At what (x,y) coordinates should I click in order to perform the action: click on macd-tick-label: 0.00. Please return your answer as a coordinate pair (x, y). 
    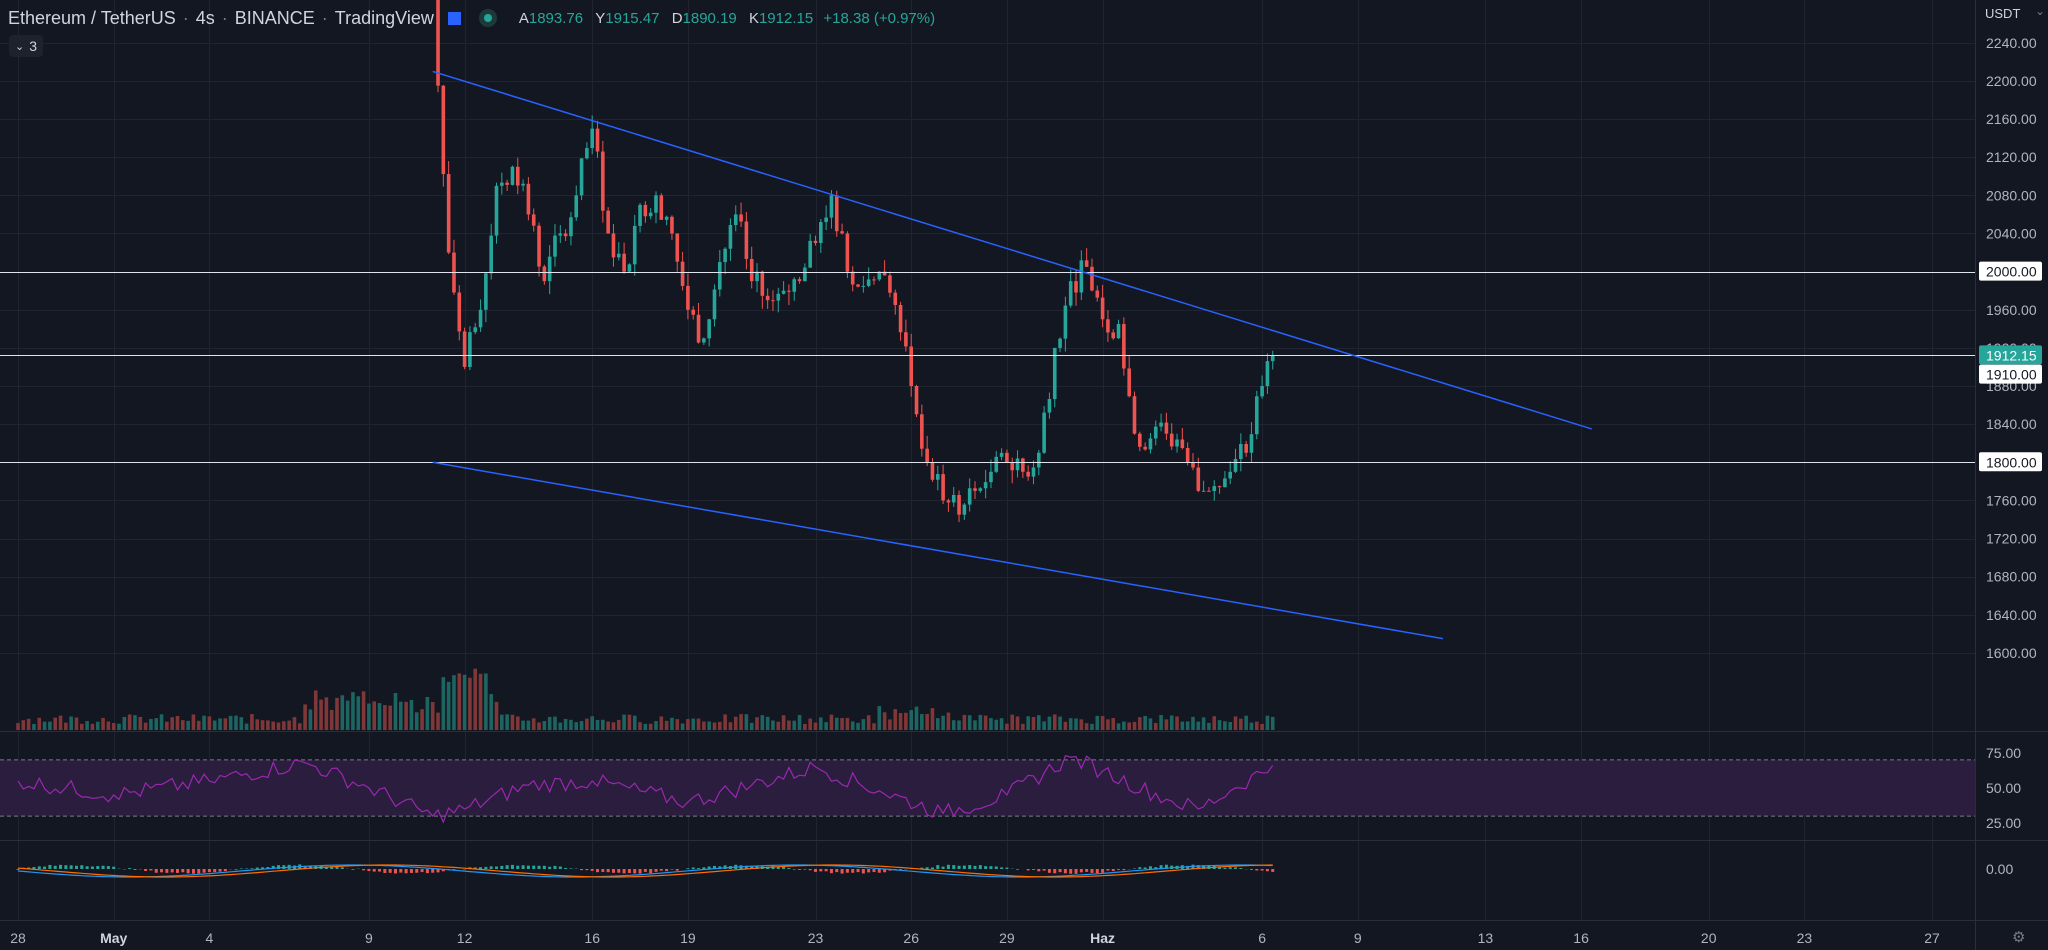
    Looking at the image, I should click on (1999, 869).